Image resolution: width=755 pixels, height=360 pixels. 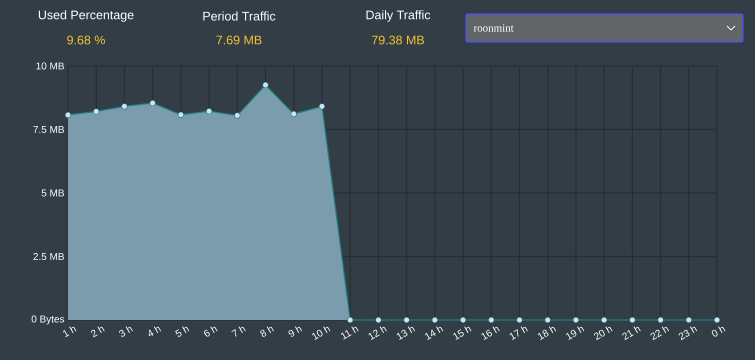 What do you see at coordinates (53, 193) in the screenshot?
I see `y-tick-label: 5 MB` at bounding box center [53, 193].